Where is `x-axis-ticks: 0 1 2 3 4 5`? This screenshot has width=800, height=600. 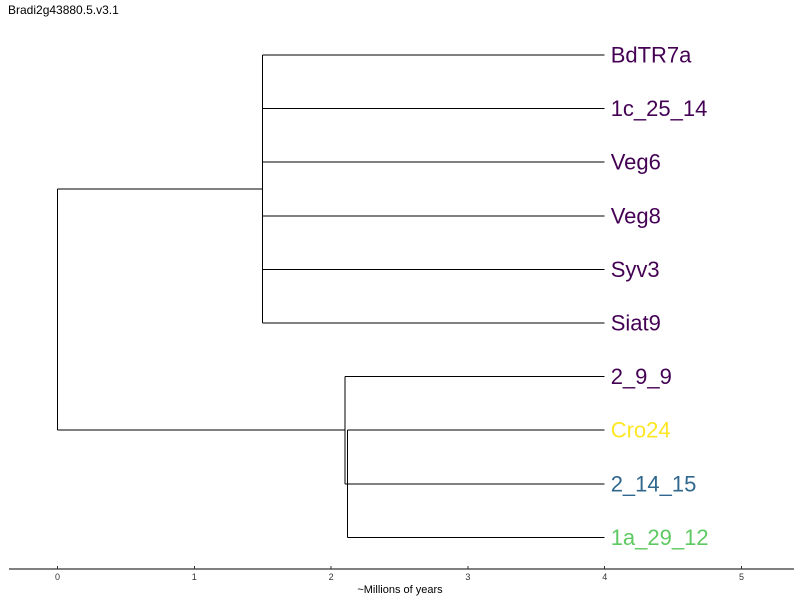 x-axis-ticks: 0 1 2 3 4 5 is located at coordinates (399, 574).